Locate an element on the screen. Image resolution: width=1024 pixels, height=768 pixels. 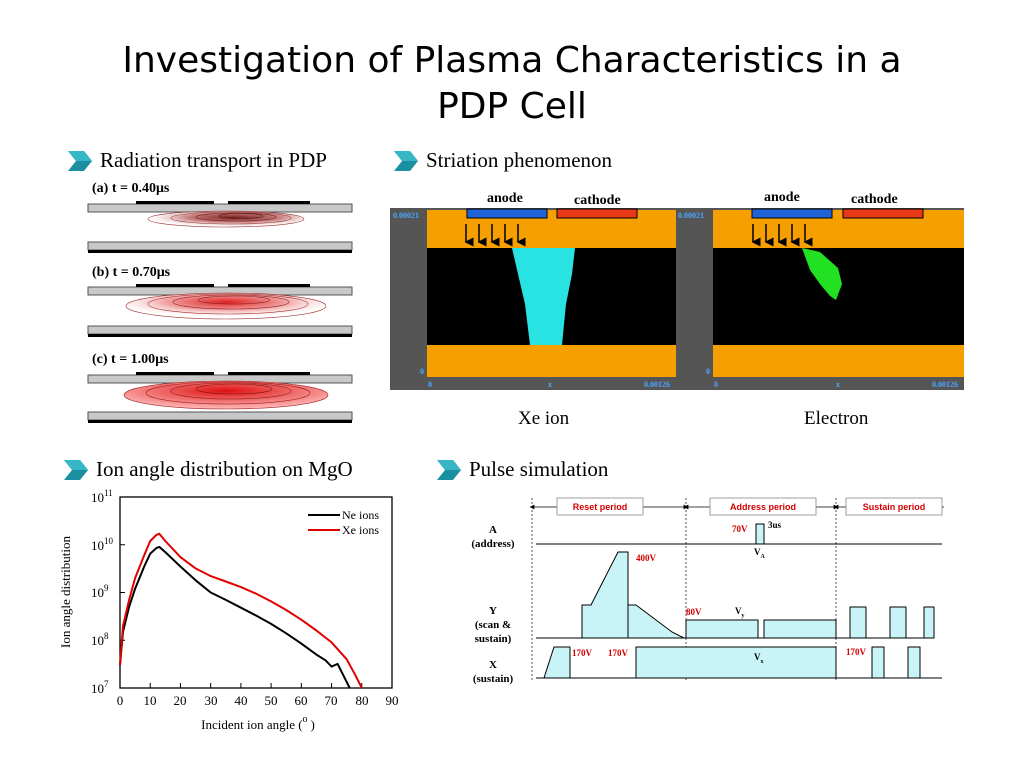
series-lines is located at coordinates (241, 610).